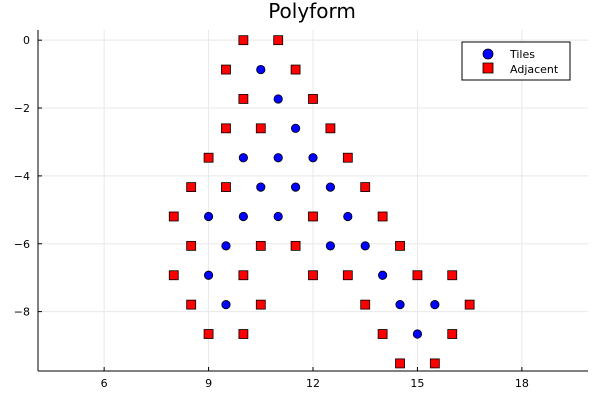 Image resolution: width=600 pixels, height=400 pixels. I want to click on legend-box, so click(516, 61).